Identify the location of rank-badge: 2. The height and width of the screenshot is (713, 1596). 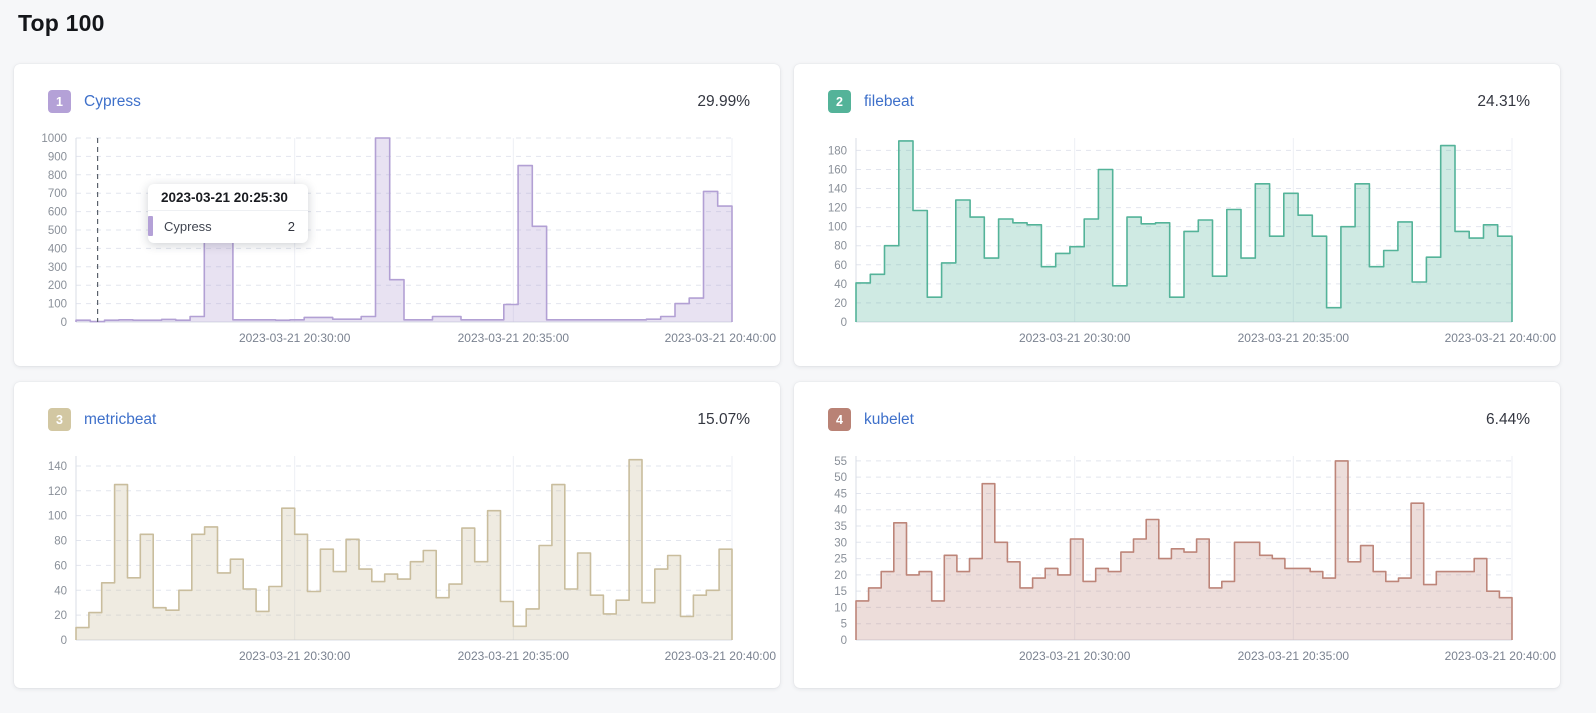
(839, 101).